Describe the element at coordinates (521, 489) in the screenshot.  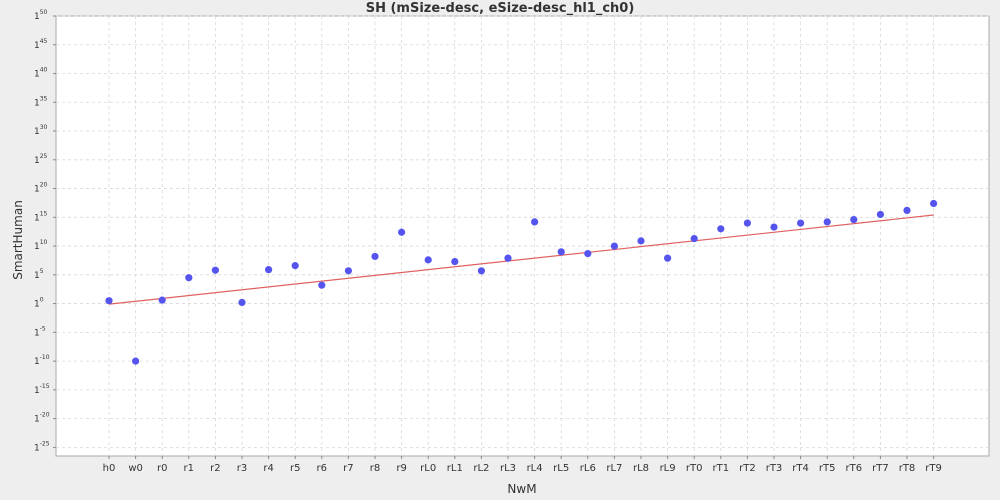
I see `x-axis-label: NwM` at that location.